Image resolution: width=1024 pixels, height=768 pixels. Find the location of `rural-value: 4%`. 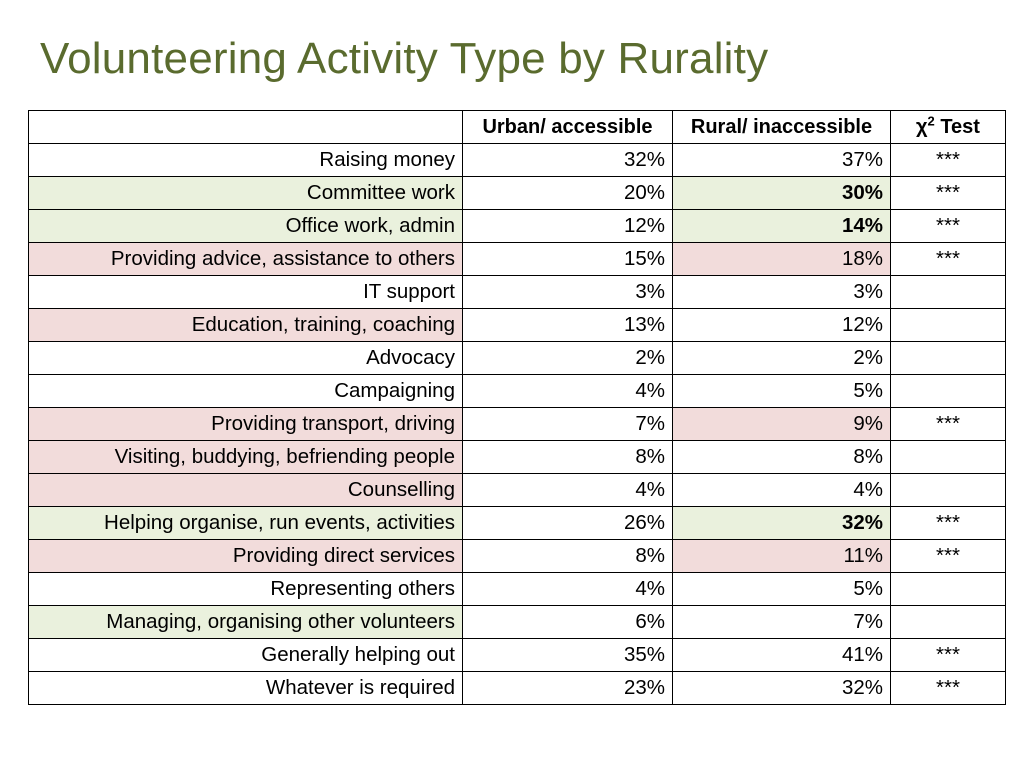

rural-value: 4% is located at coordinates (781, 490).